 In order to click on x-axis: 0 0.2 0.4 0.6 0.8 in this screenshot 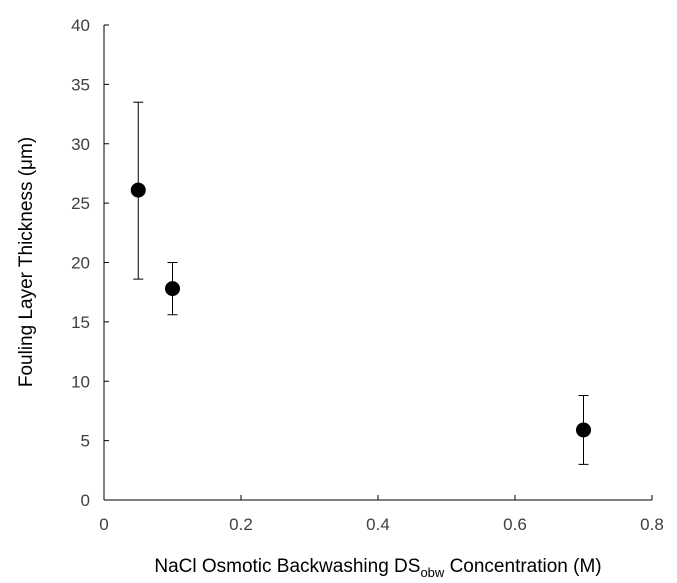, I will do `click(381, 514)`.